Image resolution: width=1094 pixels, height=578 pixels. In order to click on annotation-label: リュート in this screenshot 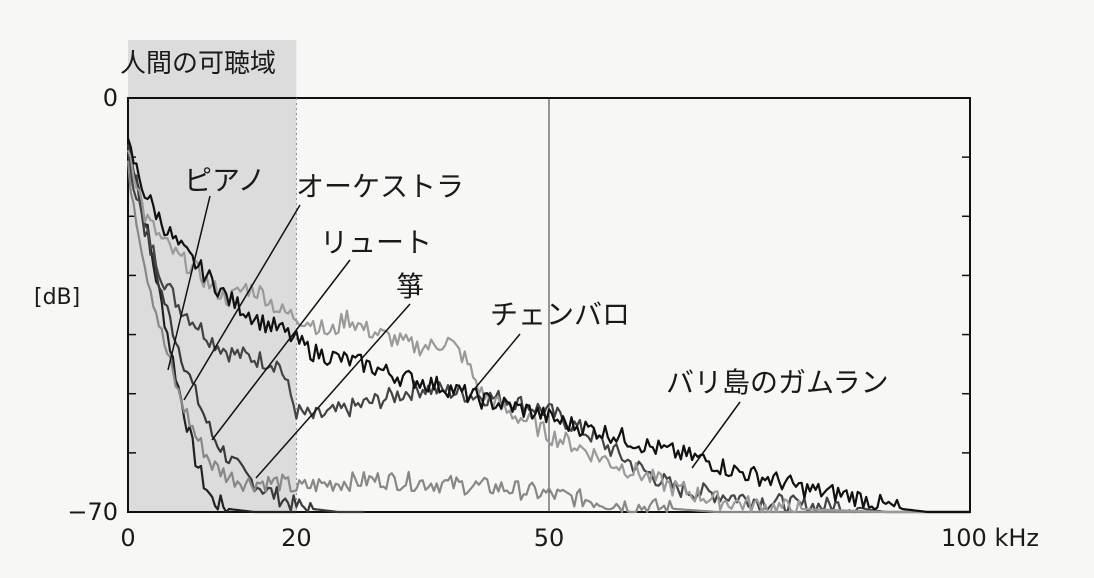, I will do `click(376, 242)`.